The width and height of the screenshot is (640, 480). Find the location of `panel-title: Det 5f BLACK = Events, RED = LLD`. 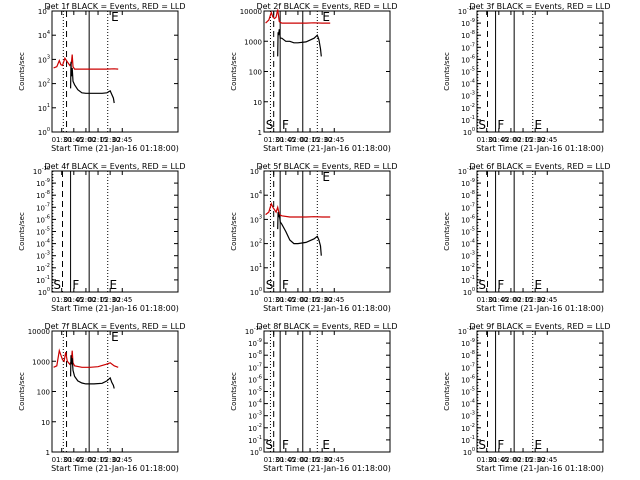

panel-title: Det 5f BLACK = Events, RED = LLD is located at coordinates (326, 166).